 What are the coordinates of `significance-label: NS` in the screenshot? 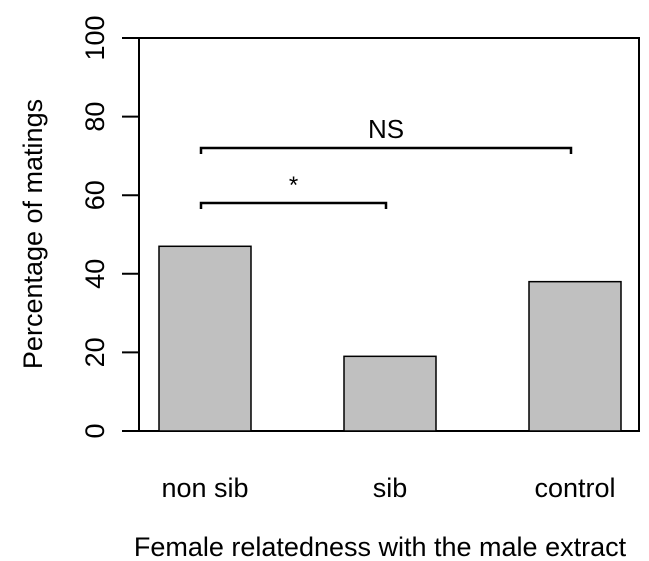 It's located at (386, 129).